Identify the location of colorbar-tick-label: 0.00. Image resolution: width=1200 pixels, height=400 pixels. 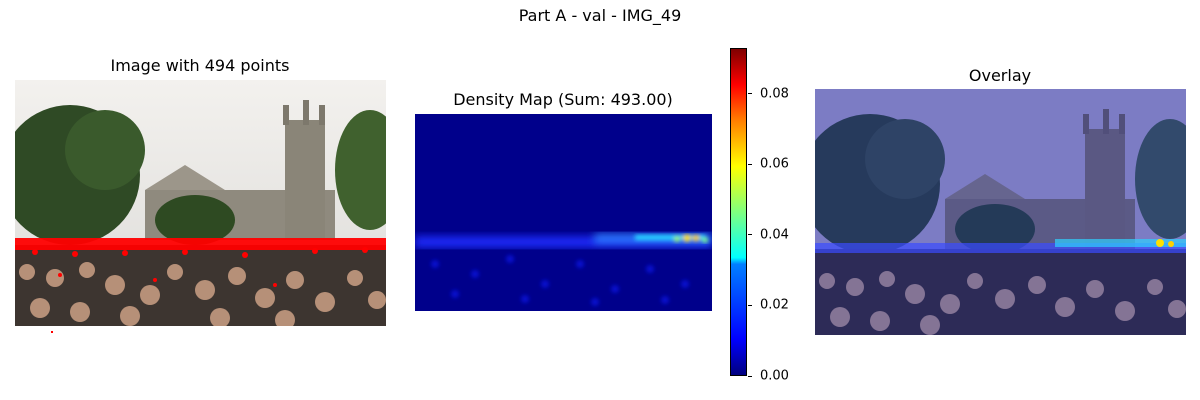
(774, 376).